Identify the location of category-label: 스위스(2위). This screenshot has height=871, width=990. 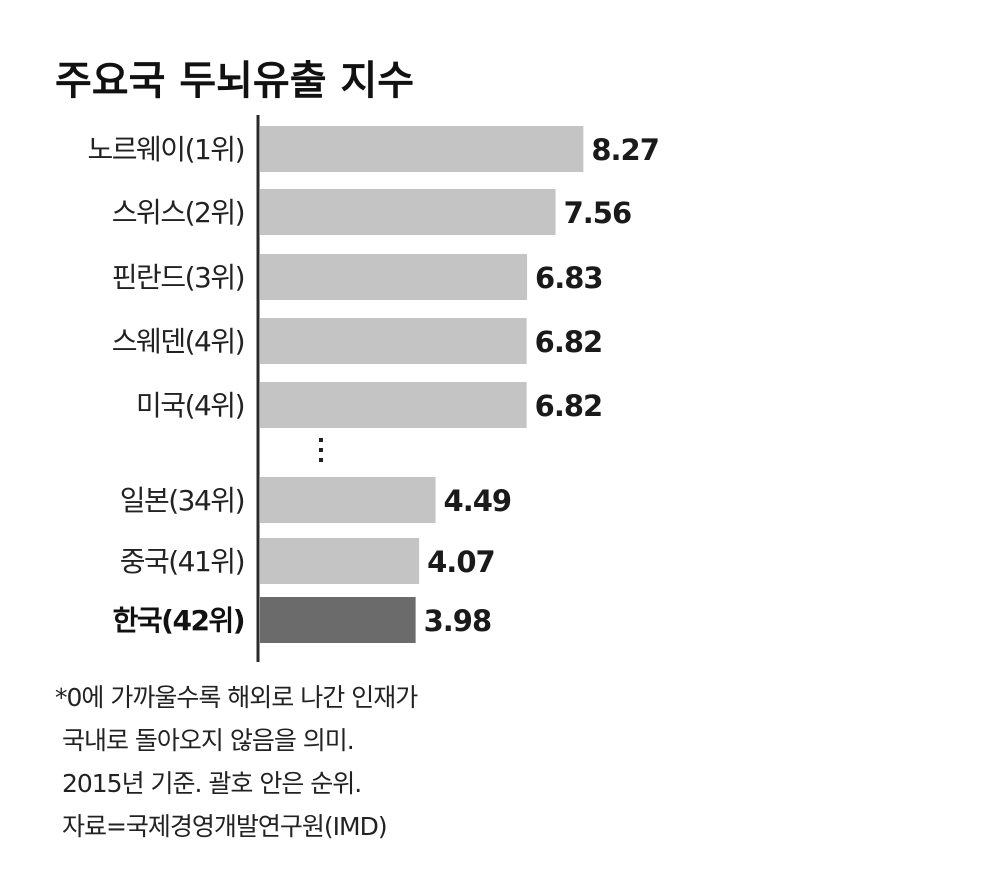
(178, 212).